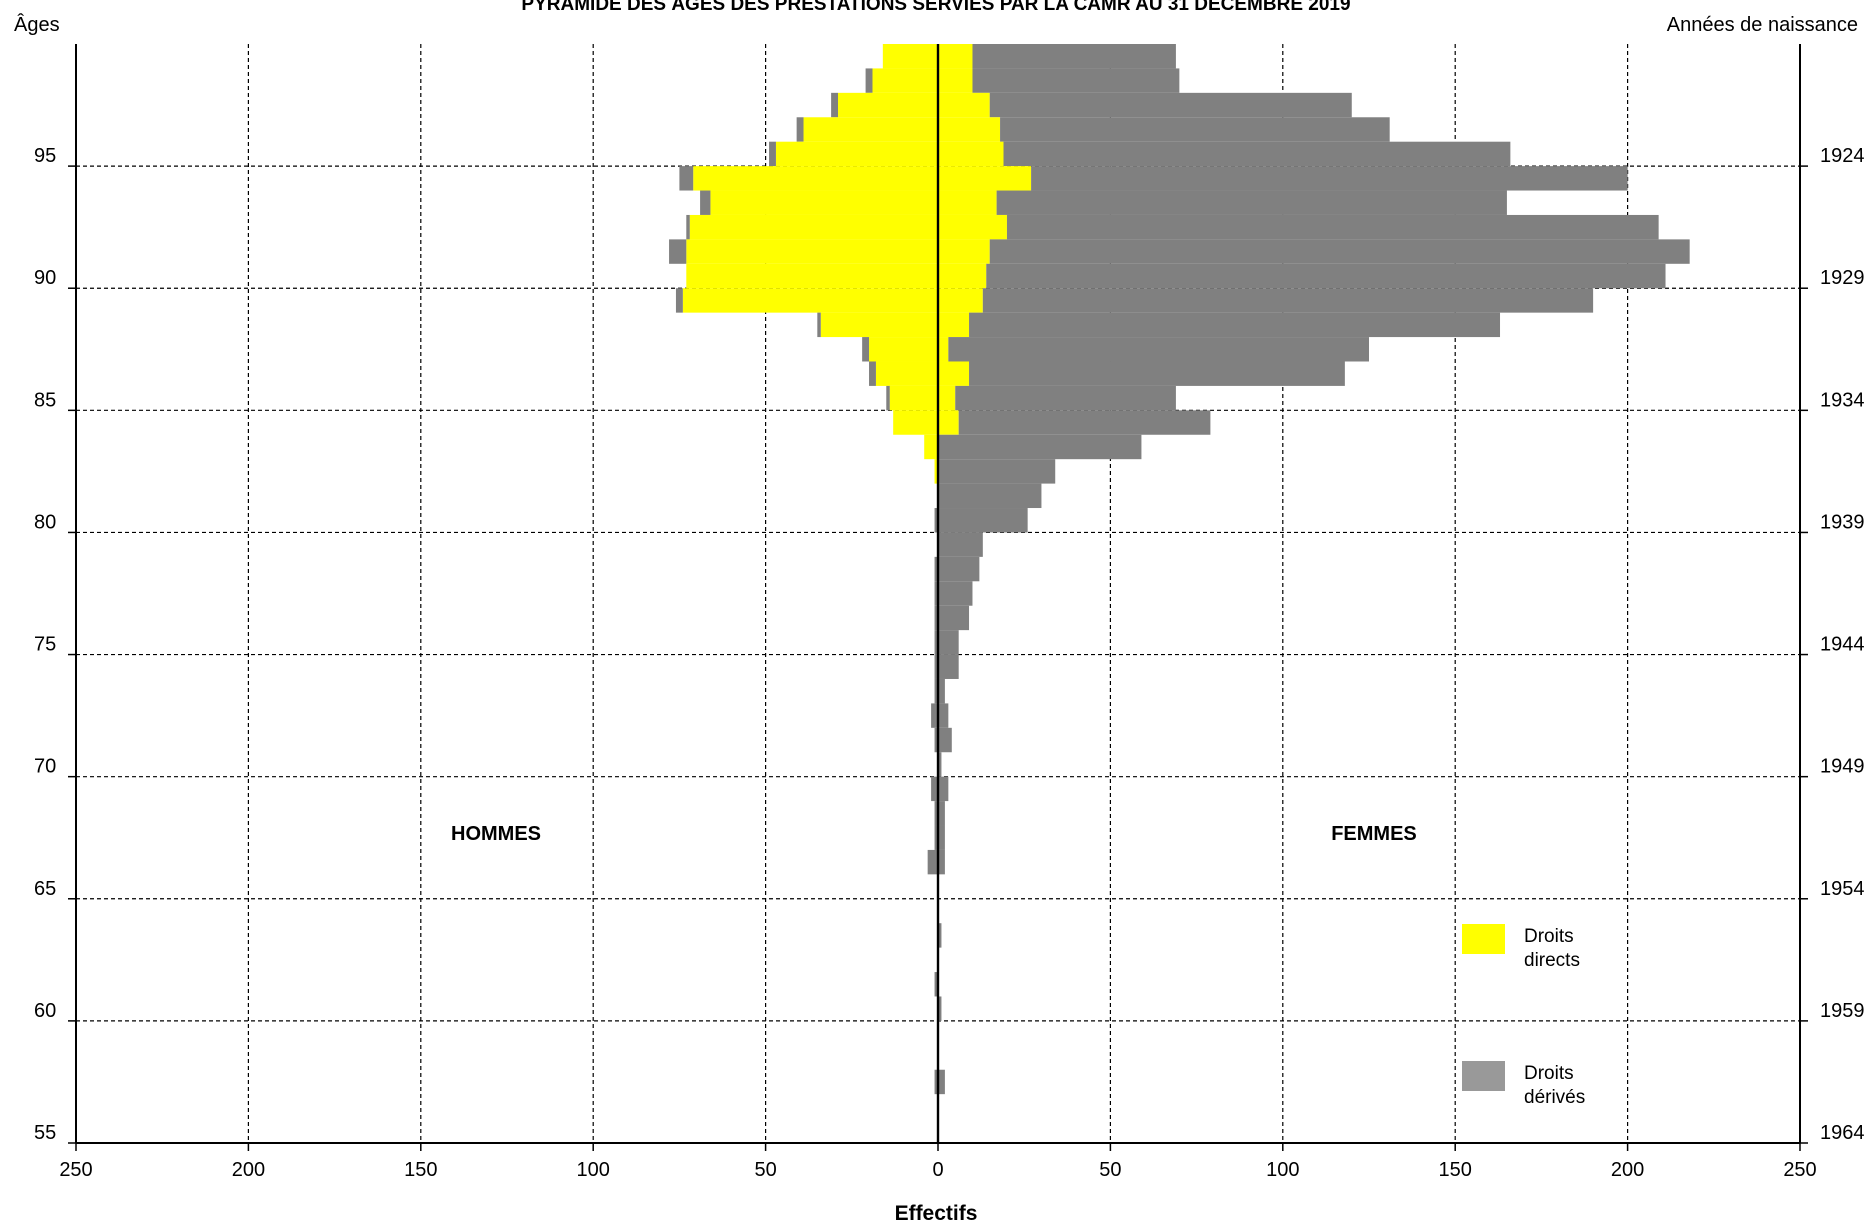 This screenshot has width=1872, height=1222. I want to click on y-axis-left-label: Âges, so click(37, 24).